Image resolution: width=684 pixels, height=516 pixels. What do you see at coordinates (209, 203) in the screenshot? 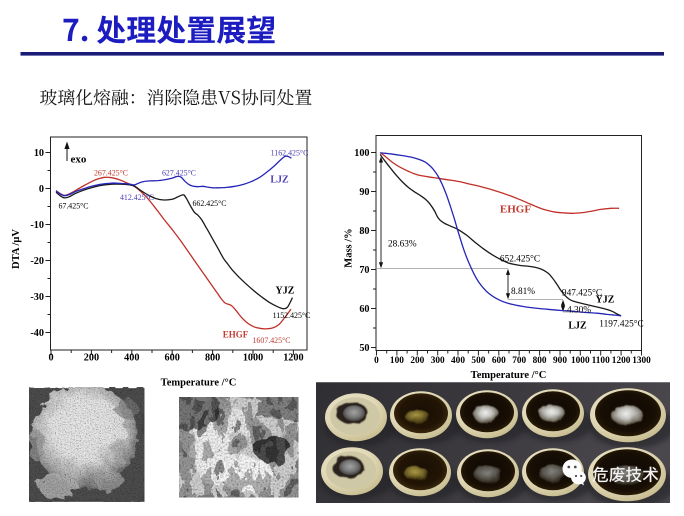
I see `svg-text: 662.425°C` at bounding box center [209, 203].